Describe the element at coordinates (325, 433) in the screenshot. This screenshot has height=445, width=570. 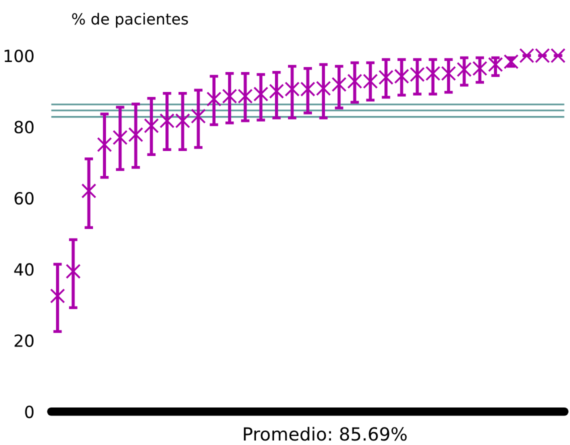
I see `text: Promedio: 85.69%` at that location.